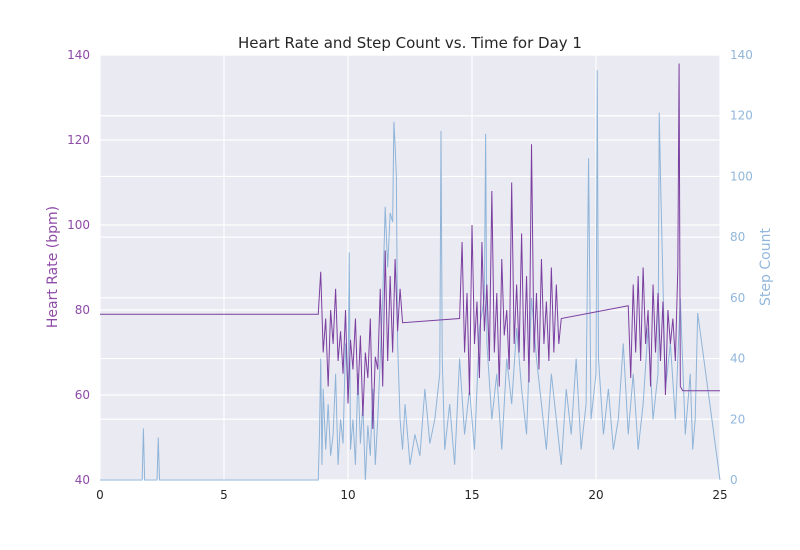 The height and width of the screenshot is (550, 800). What do you see at coordinates (737, 419) in the screenshot?
I see `y2-tick-label: 20` at bounding box center [737, 419].